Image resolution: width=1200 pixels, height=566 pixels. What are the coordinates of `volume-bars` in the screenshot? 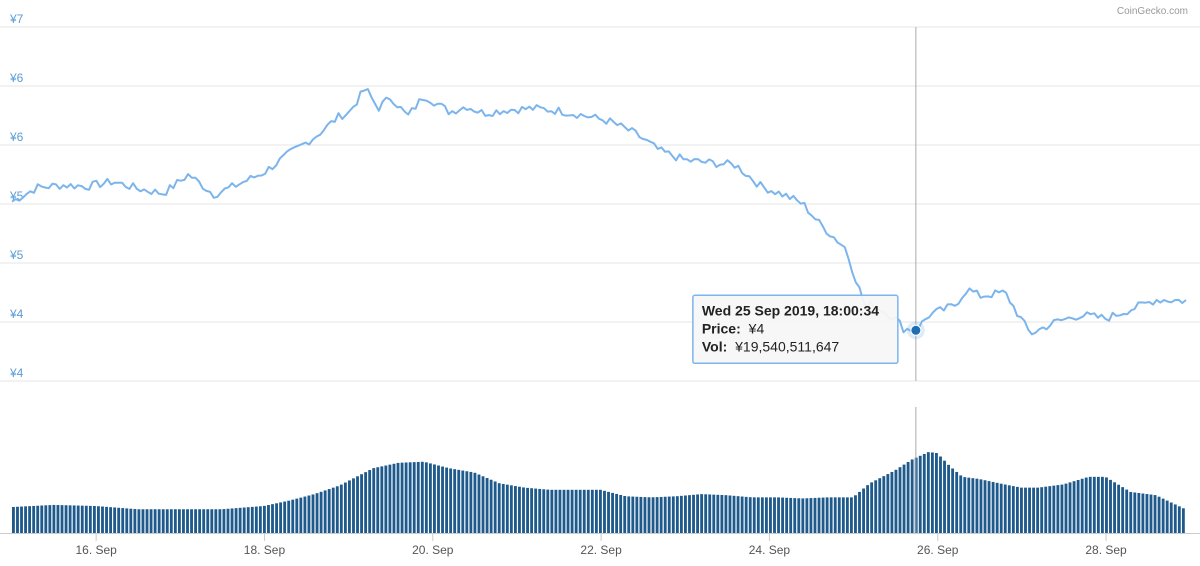 It's located at (598, 492).